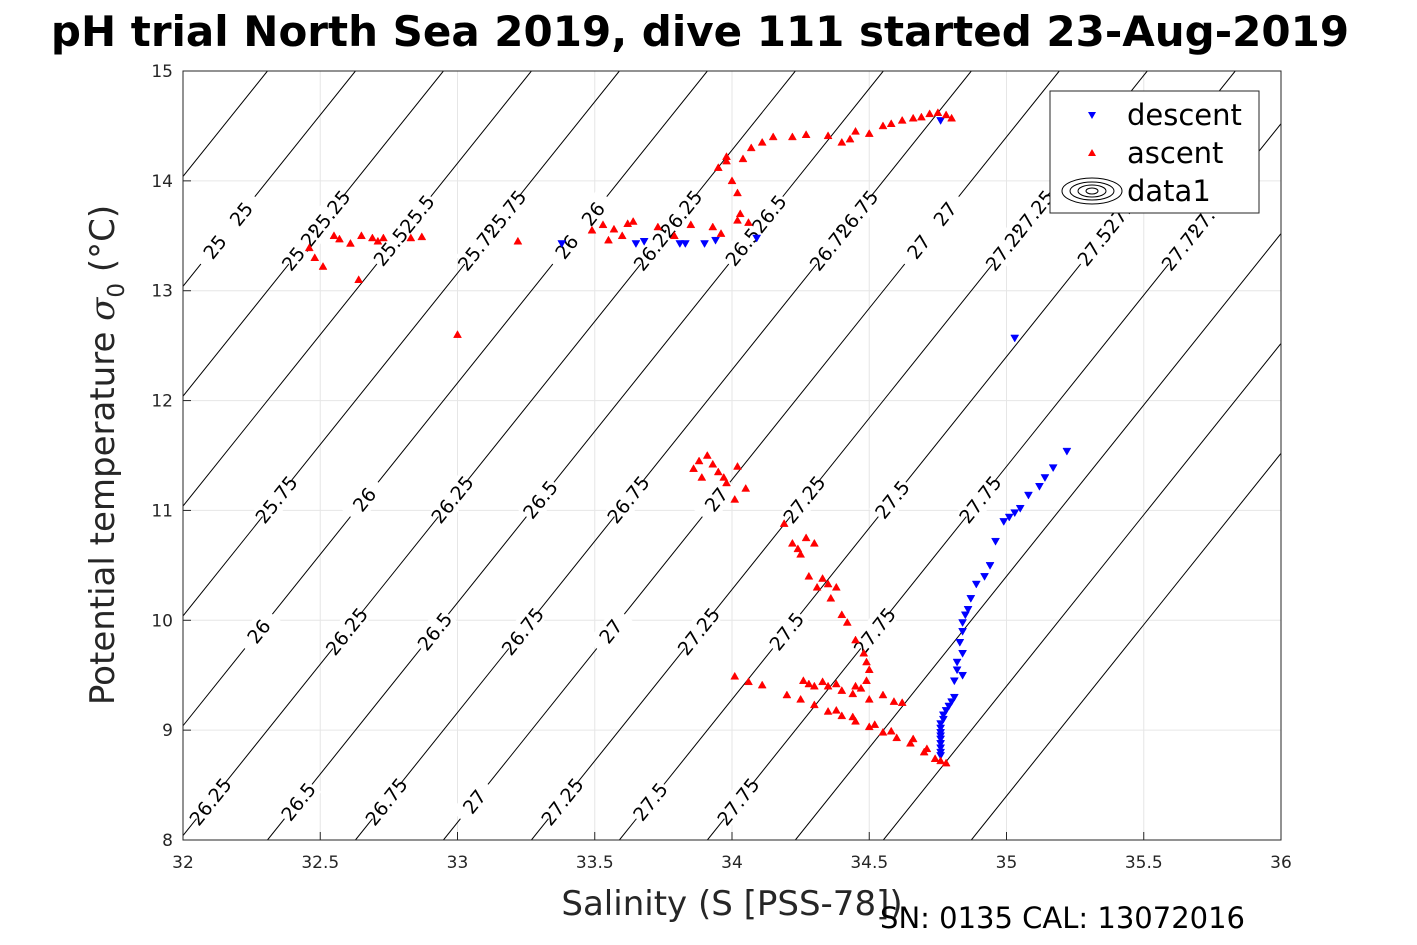 This screenshot has height=945, width=1417. I want to click on y-tick-label: 13, so click(162, 292).